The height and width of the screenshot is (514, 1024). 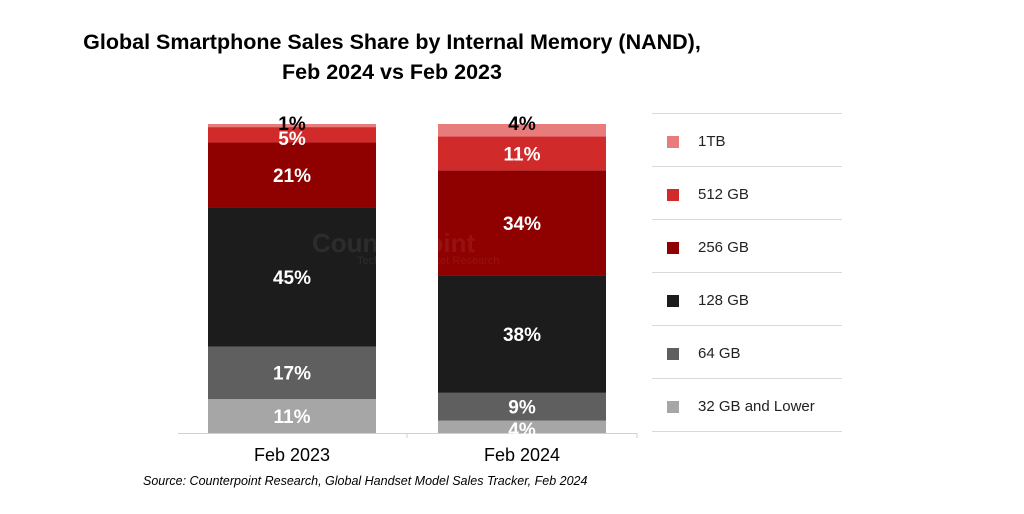 I want to click on bar-segment-64-gb-feb-2024, so click(x=522, y=406).